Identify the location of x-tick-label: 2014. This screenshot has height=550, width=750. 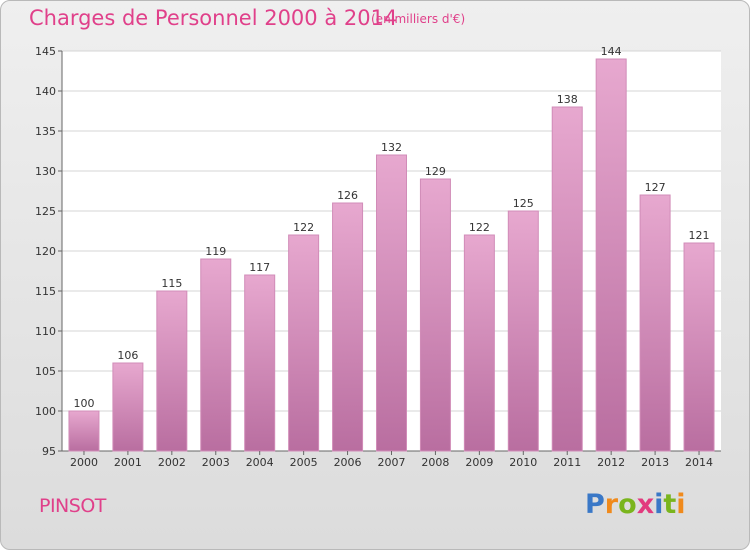
(699, 462).